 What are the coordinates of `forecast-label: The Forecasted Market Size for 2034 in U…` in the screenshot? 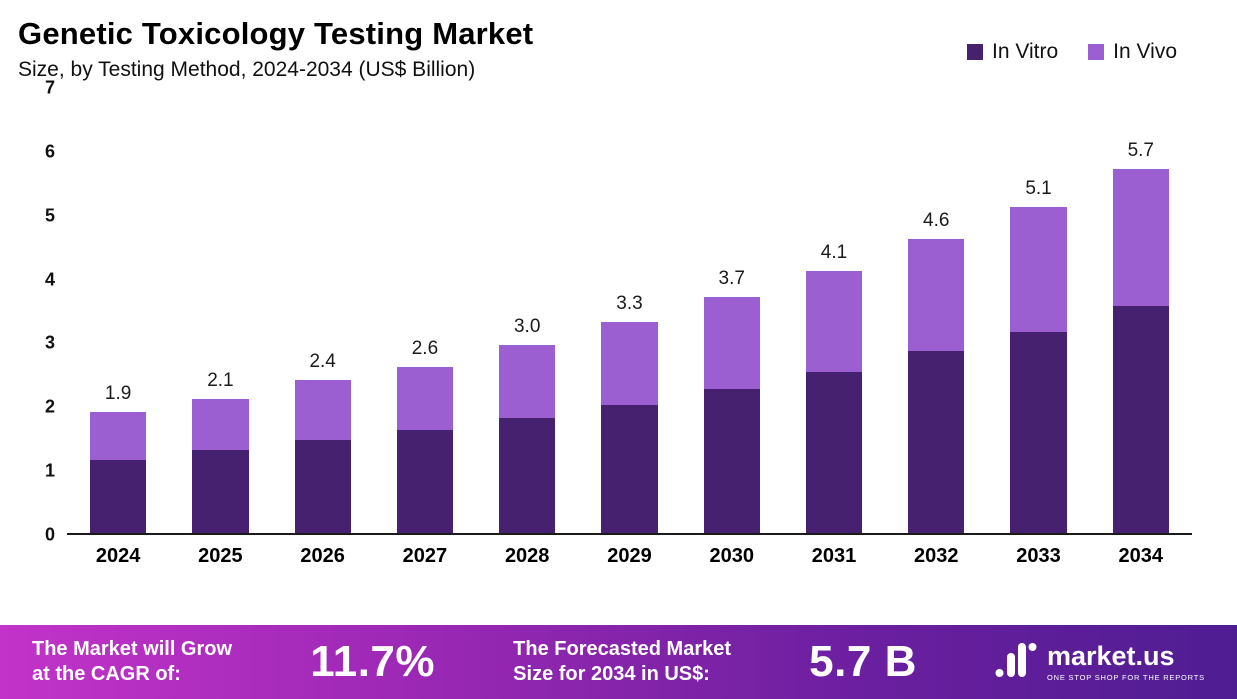 It's located at (622, 661).